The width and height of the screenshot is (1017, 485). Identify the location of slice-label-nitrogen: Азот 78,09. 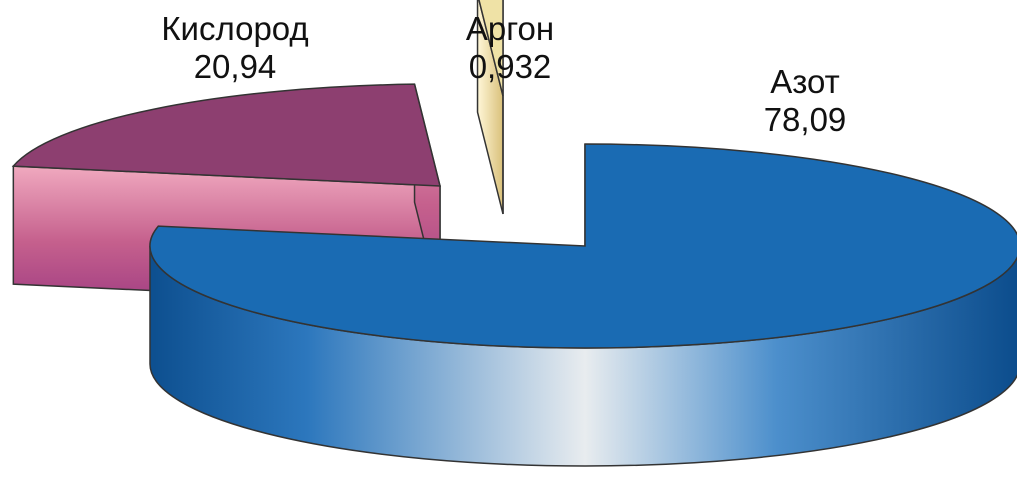
(805, 101).